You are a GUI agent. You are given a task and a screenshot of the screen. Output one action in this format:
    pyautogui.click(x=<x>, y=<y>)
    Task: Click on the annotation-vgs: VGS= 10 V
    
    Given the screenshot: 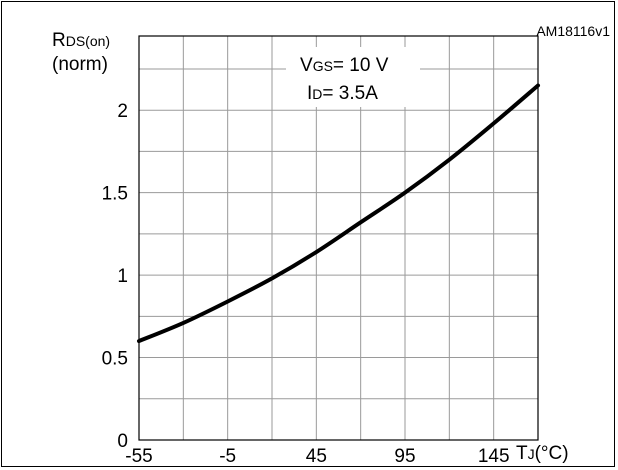 What is the action you would take?
    pyautogui.click(x=344, y=65)
    